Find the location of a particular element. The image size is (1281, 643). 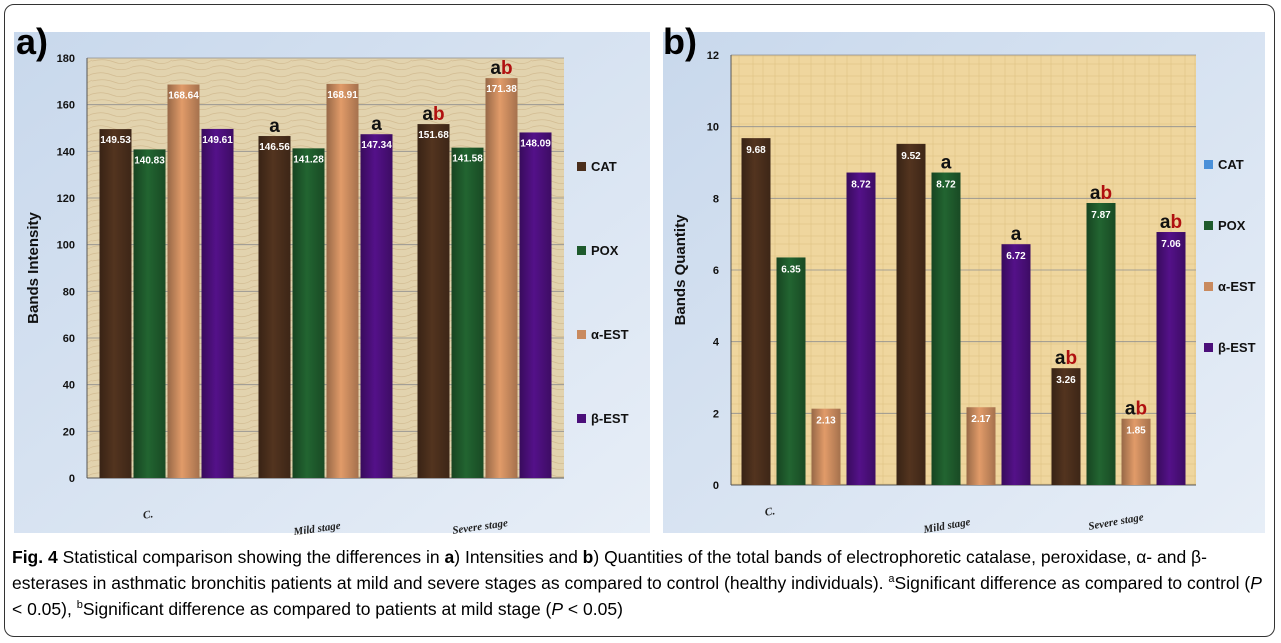

data-label: 3.26 is located at coordinates (1066, 380).